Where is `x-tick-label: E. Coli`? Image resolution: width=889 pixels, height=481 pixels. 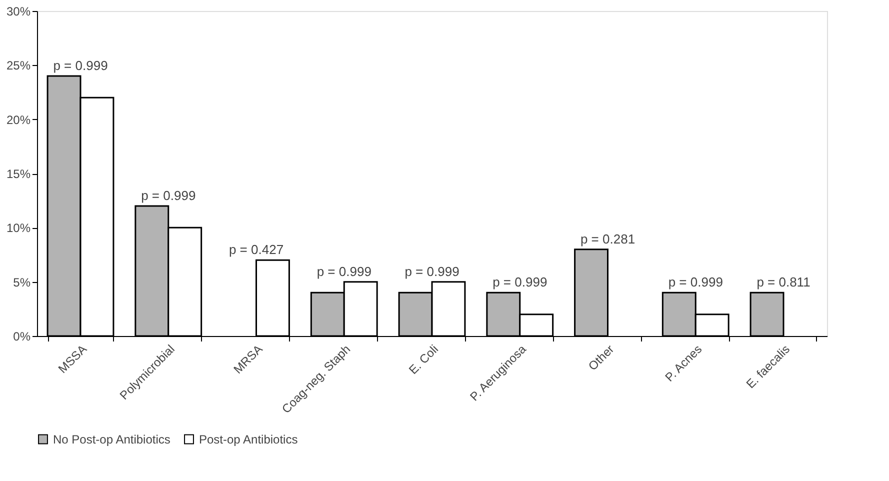
x-tick-label: E. Coli is located at coordinates (423, 359).